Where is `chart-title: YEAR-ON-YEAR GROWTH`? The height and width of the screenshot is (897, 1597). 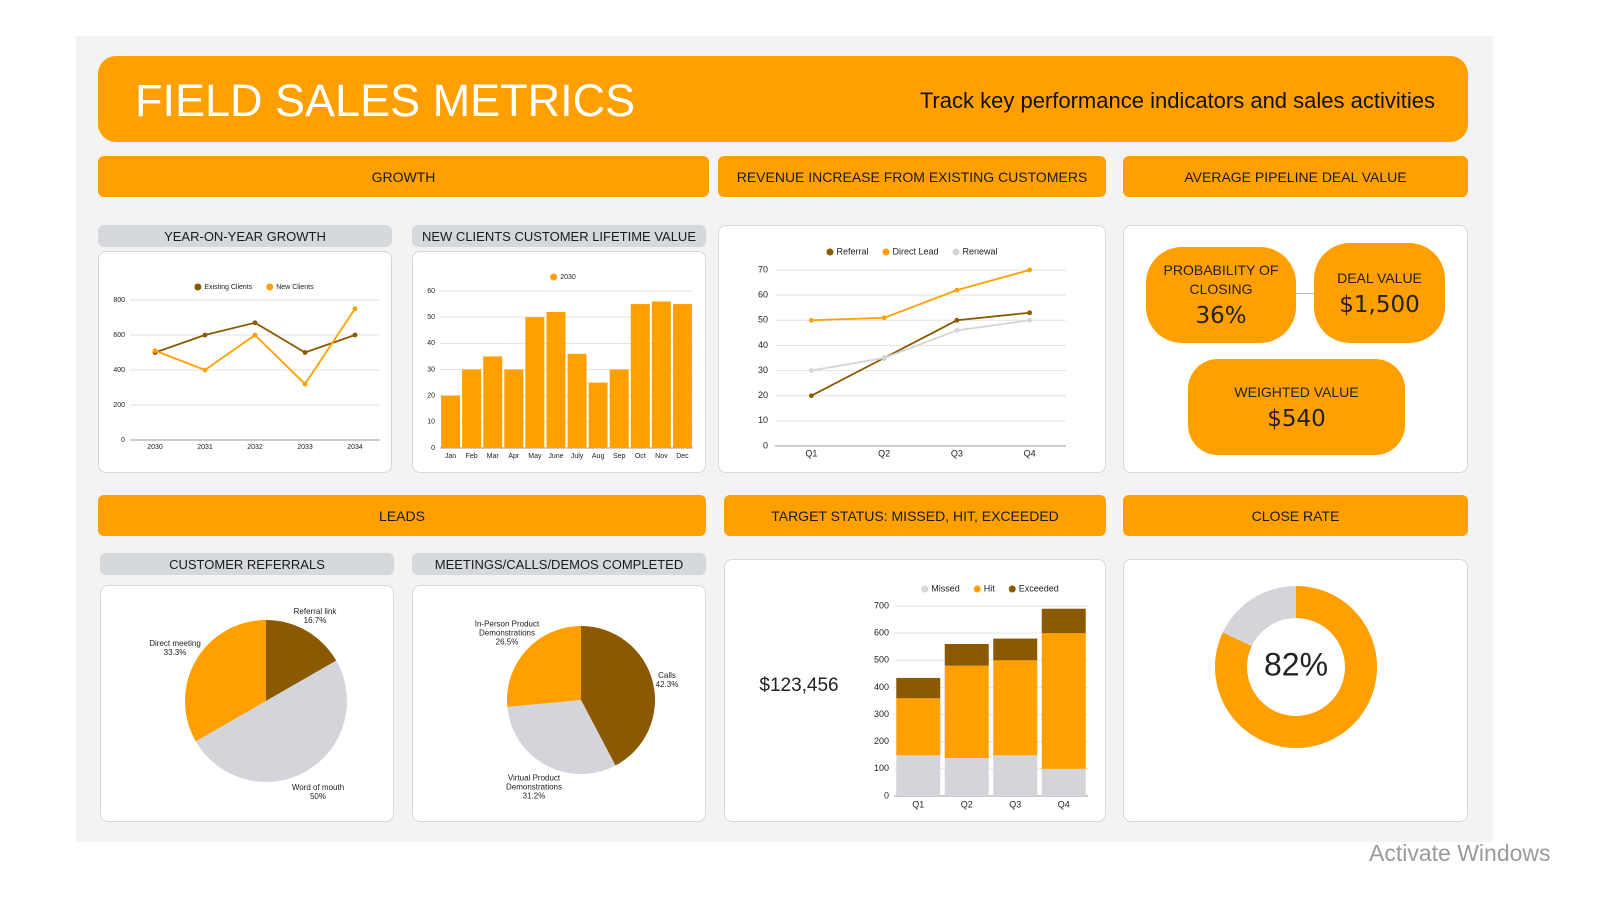
chart-title: YEAR-ON-YEAR GROWTH is located at coordinates (245, 236).